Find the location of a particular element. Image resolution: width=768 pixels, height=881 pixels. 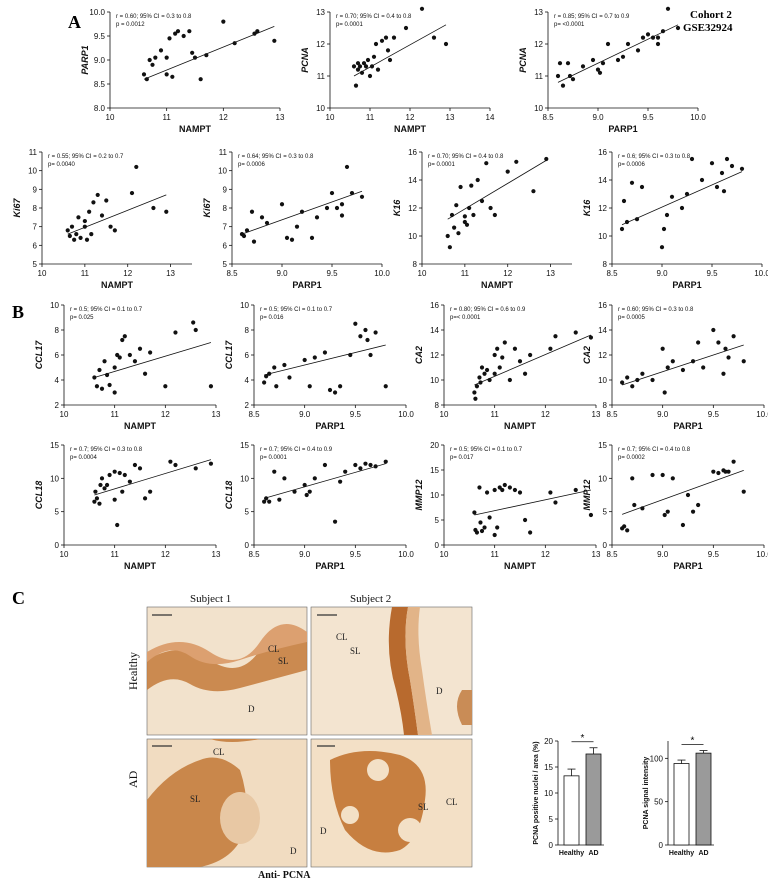

stat-correlation: r = 0.80; 95% CI = 0.6 to 0.9 is located at coordinates (488, 310).